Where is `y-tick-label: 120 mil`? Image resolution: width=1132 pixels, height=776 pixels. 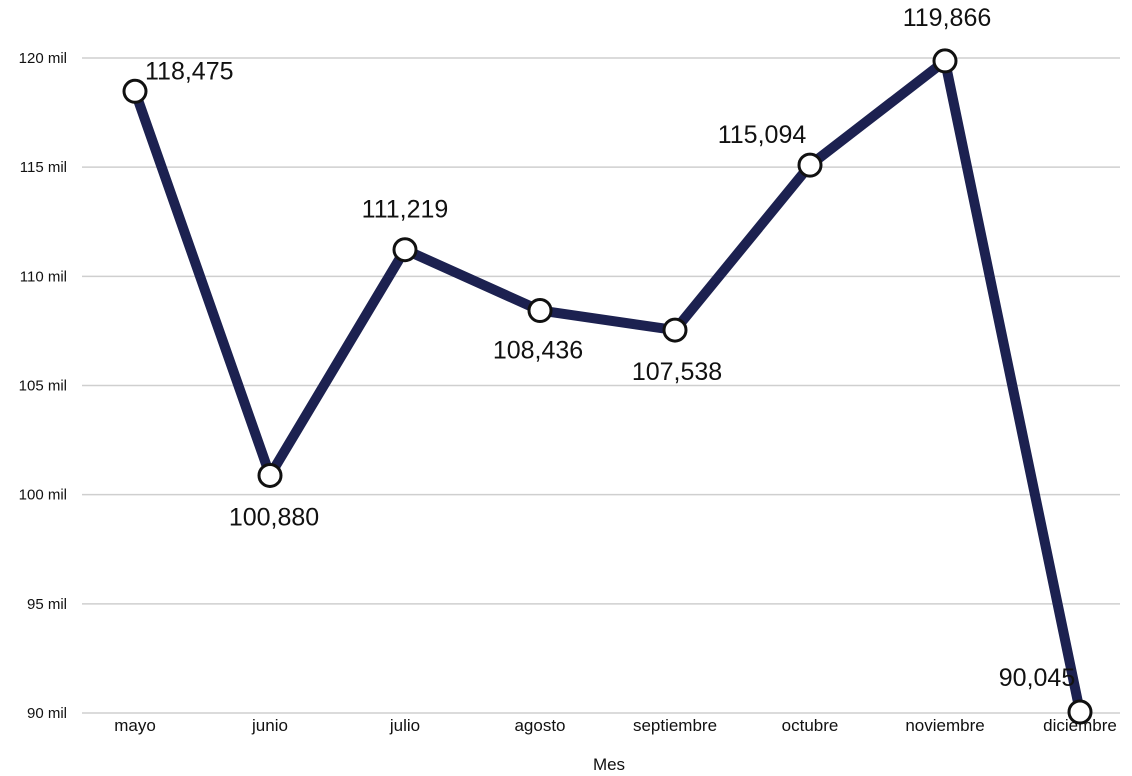
y-tick-label: 120 mil is located at coordinates (43, 58).